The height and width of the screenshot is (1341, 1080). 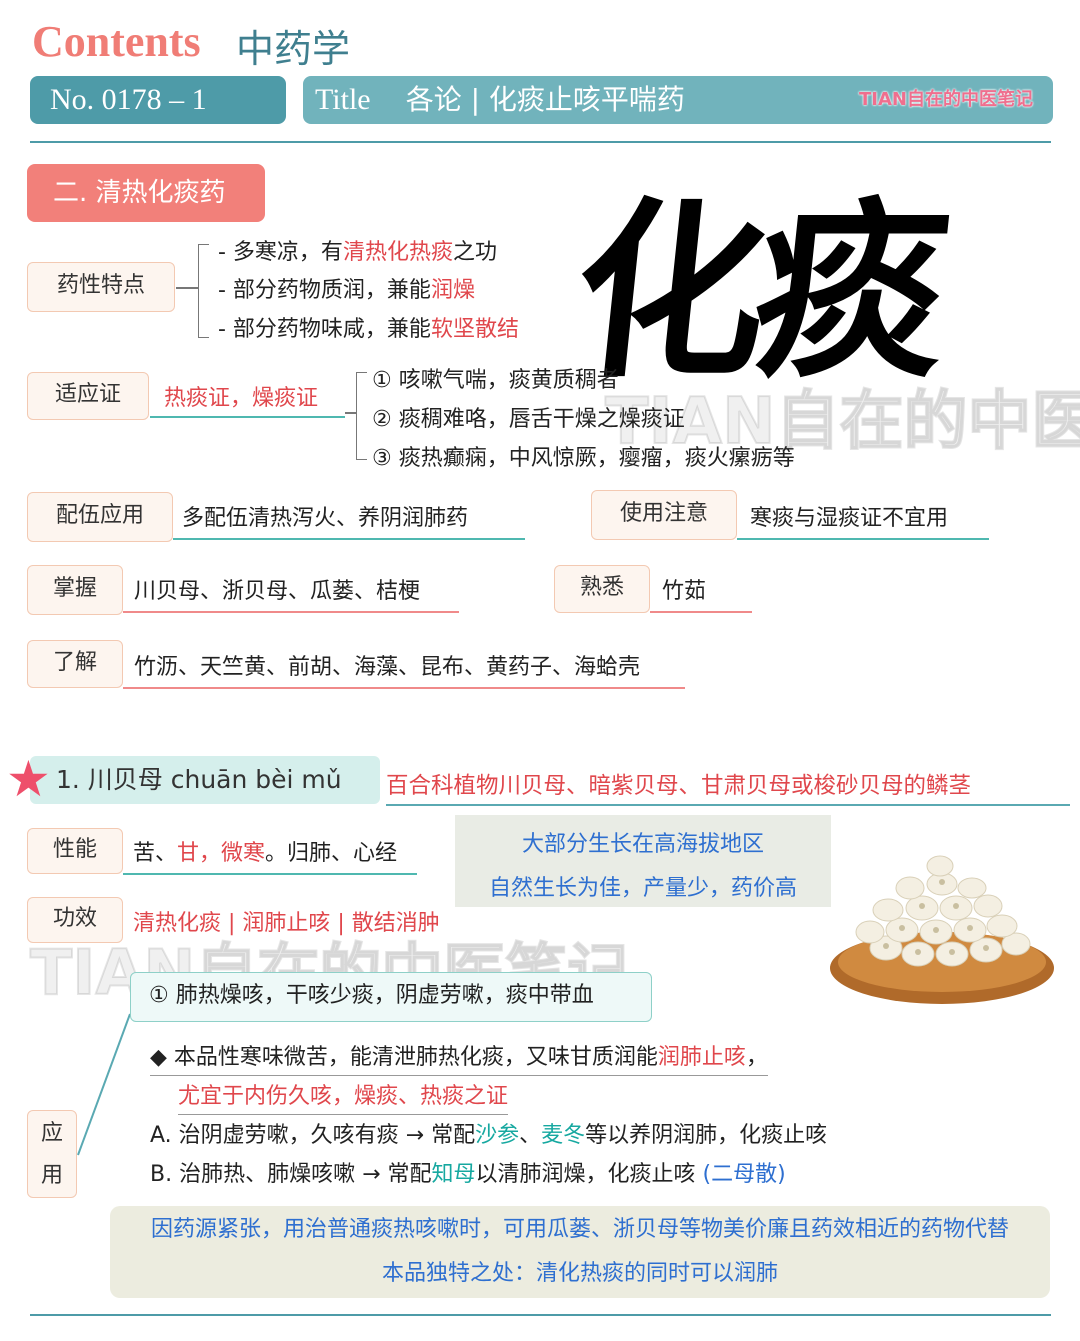 I want to click on apply-line-b: B. 治肺热、肺燥咳嗽 → 常配知母以清肺润燥，化痰止咳 (二母散), so click(x=468, y=1174).